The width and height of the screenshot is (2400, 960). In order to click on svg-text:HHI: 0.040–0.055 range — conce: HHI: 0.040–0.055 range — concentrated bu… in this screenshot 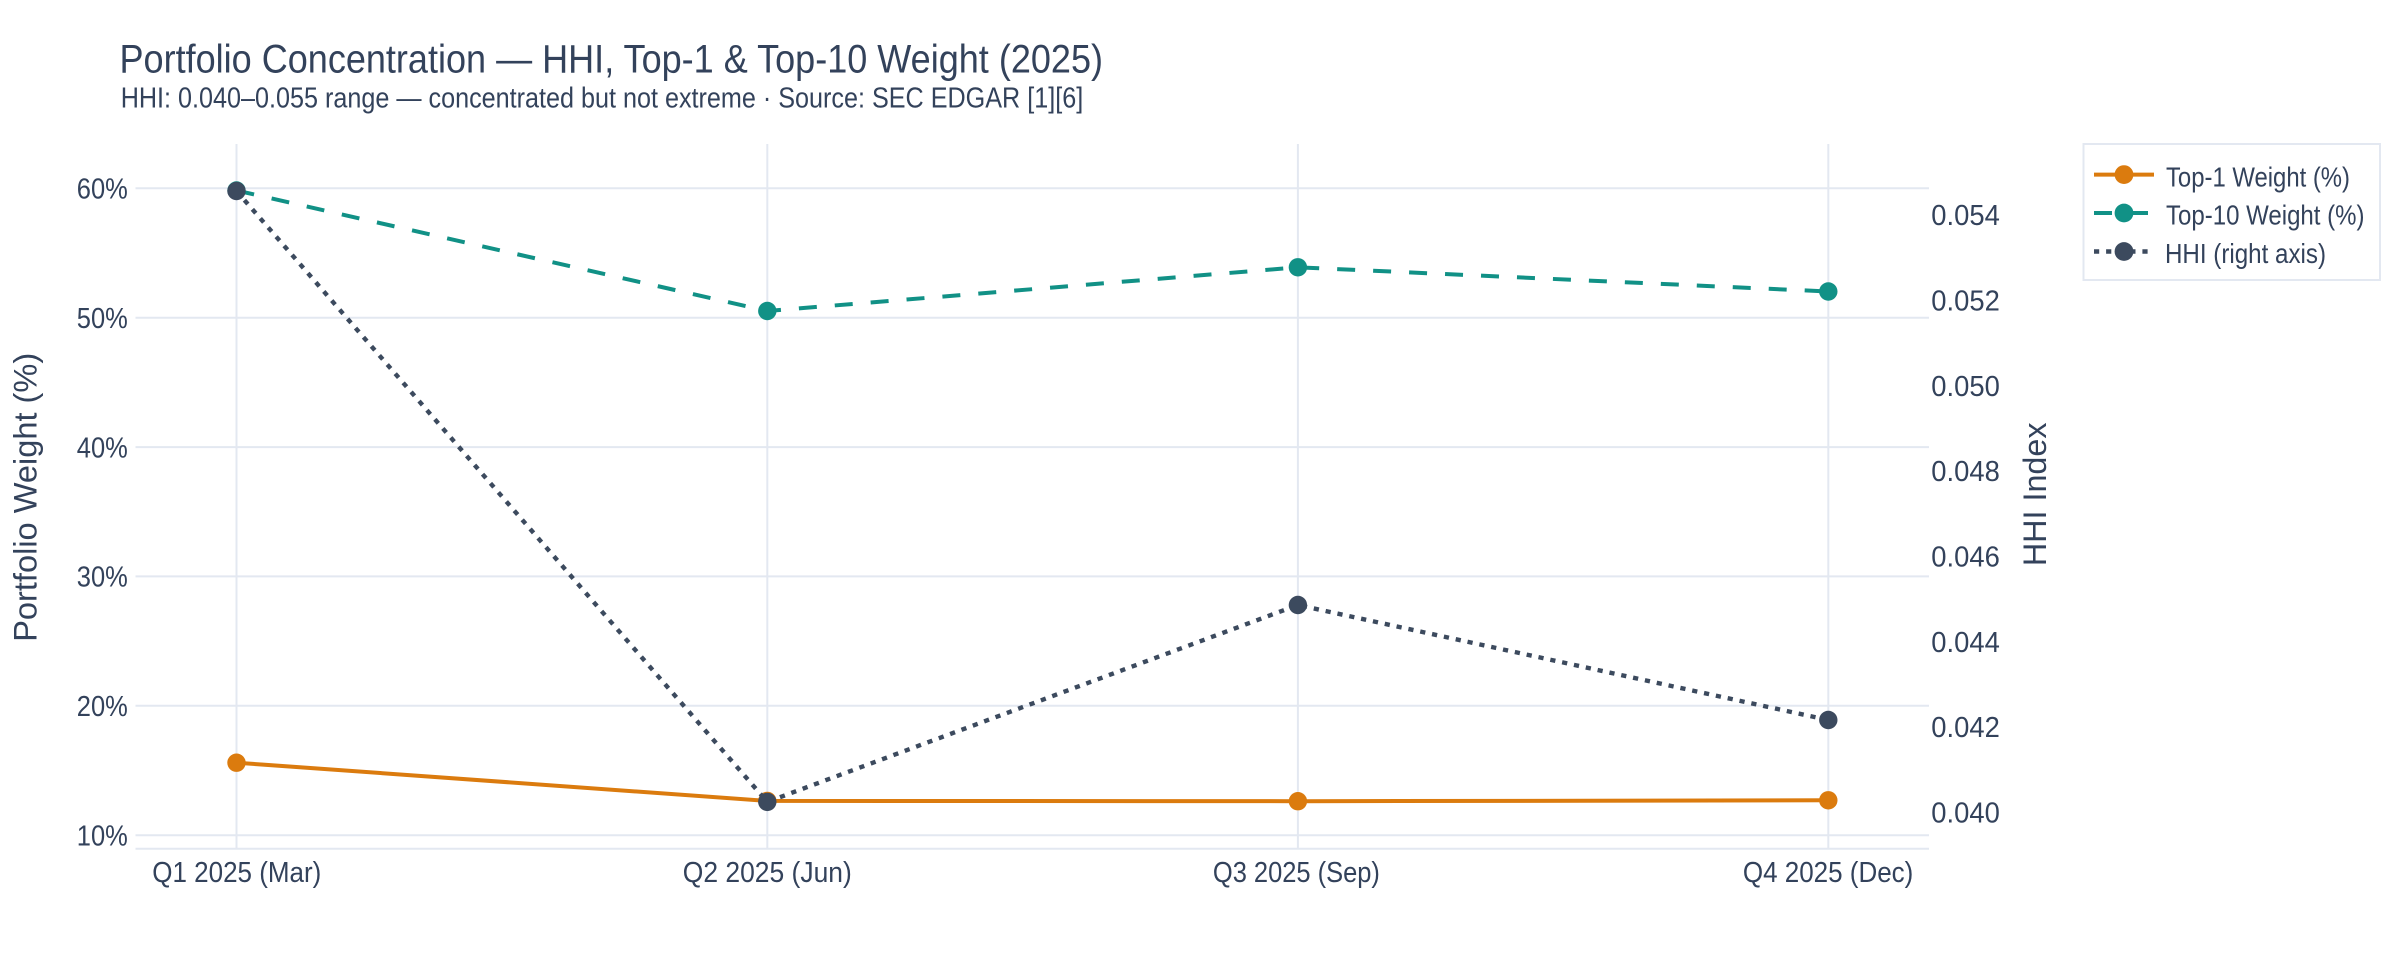, I will do `click(602, 99)`.